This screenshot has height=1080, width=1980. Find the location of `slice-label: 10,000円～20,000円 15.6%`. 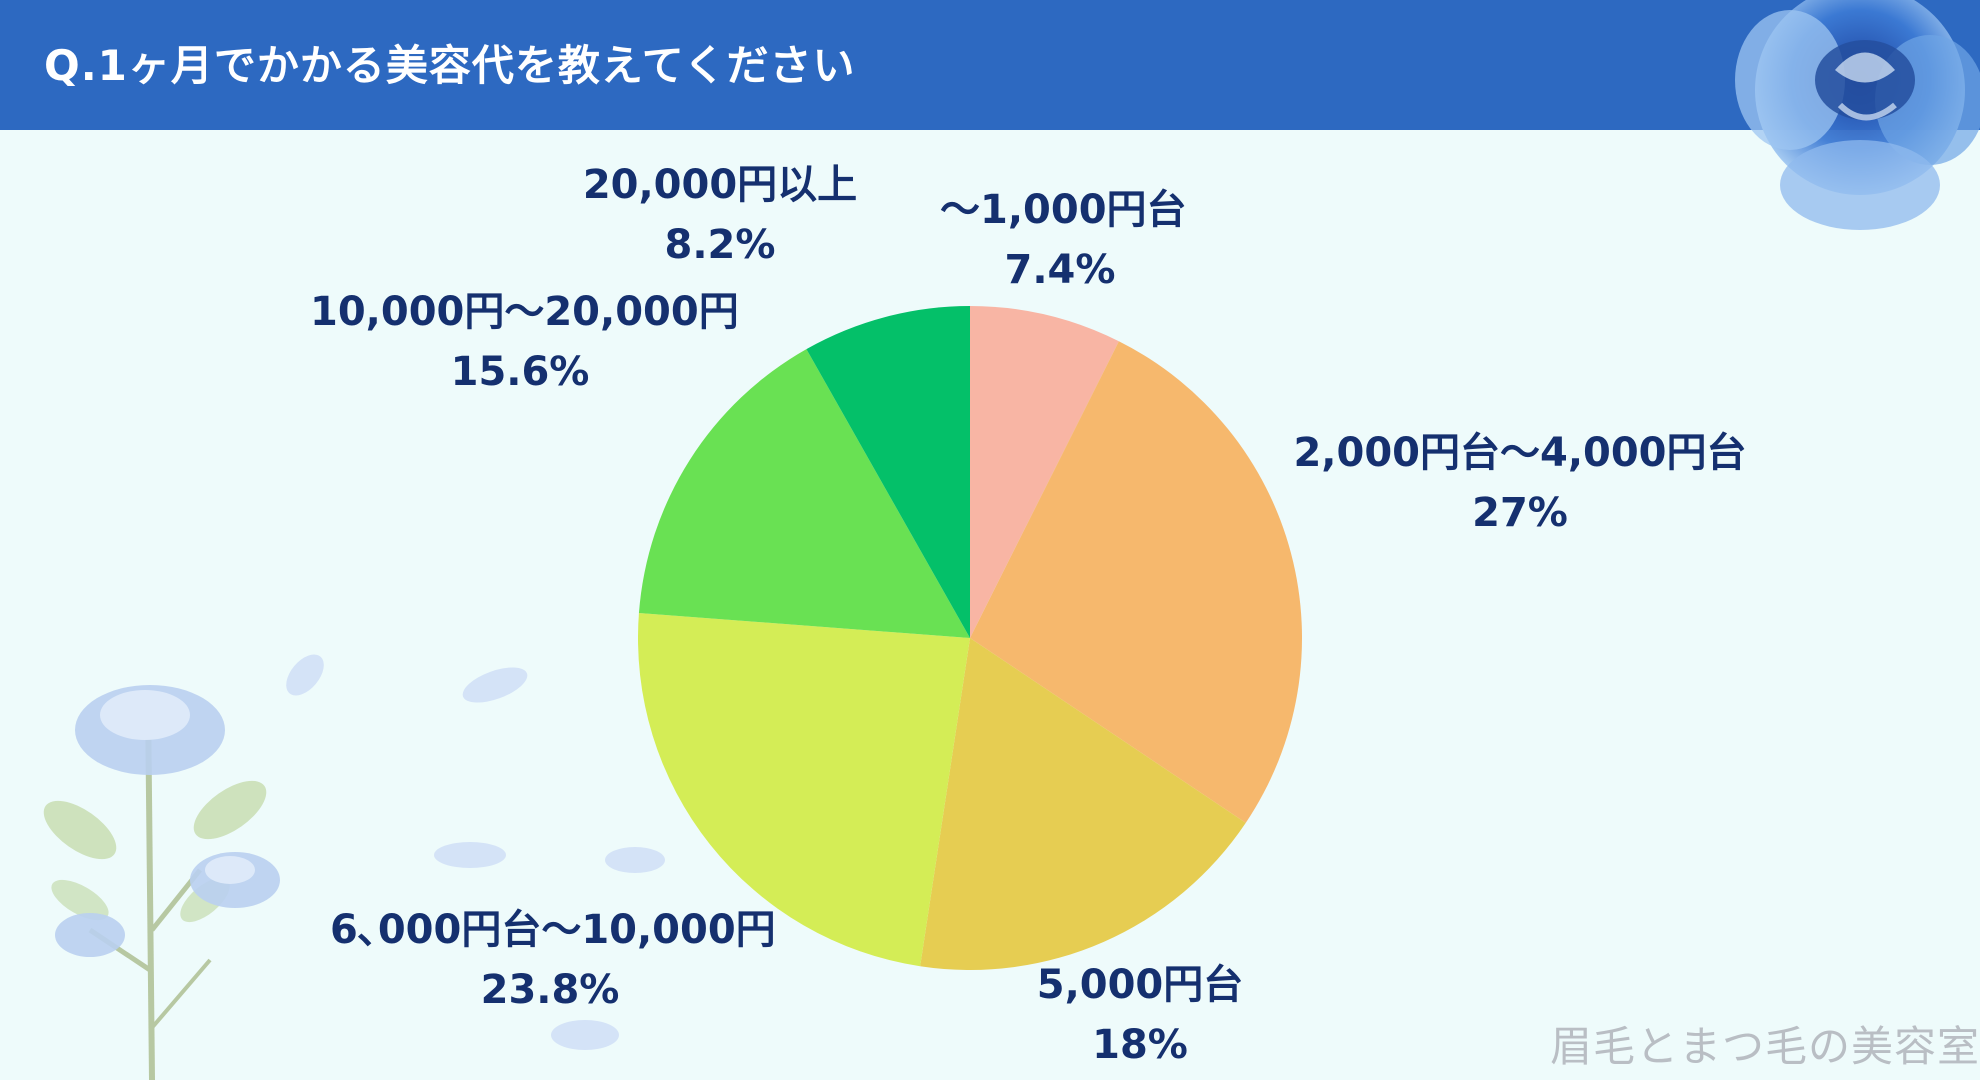

slice-label: 10,000円～20,000円 15.6% is located at coordinates (524, 342).